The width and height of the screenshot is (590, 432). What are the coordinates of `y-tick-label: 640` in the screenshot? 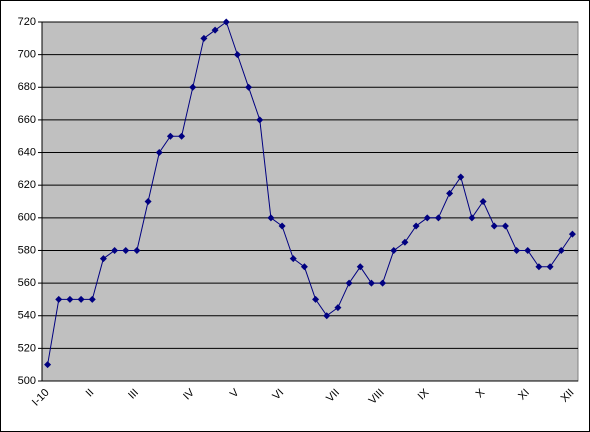 It's located at (27, 152).